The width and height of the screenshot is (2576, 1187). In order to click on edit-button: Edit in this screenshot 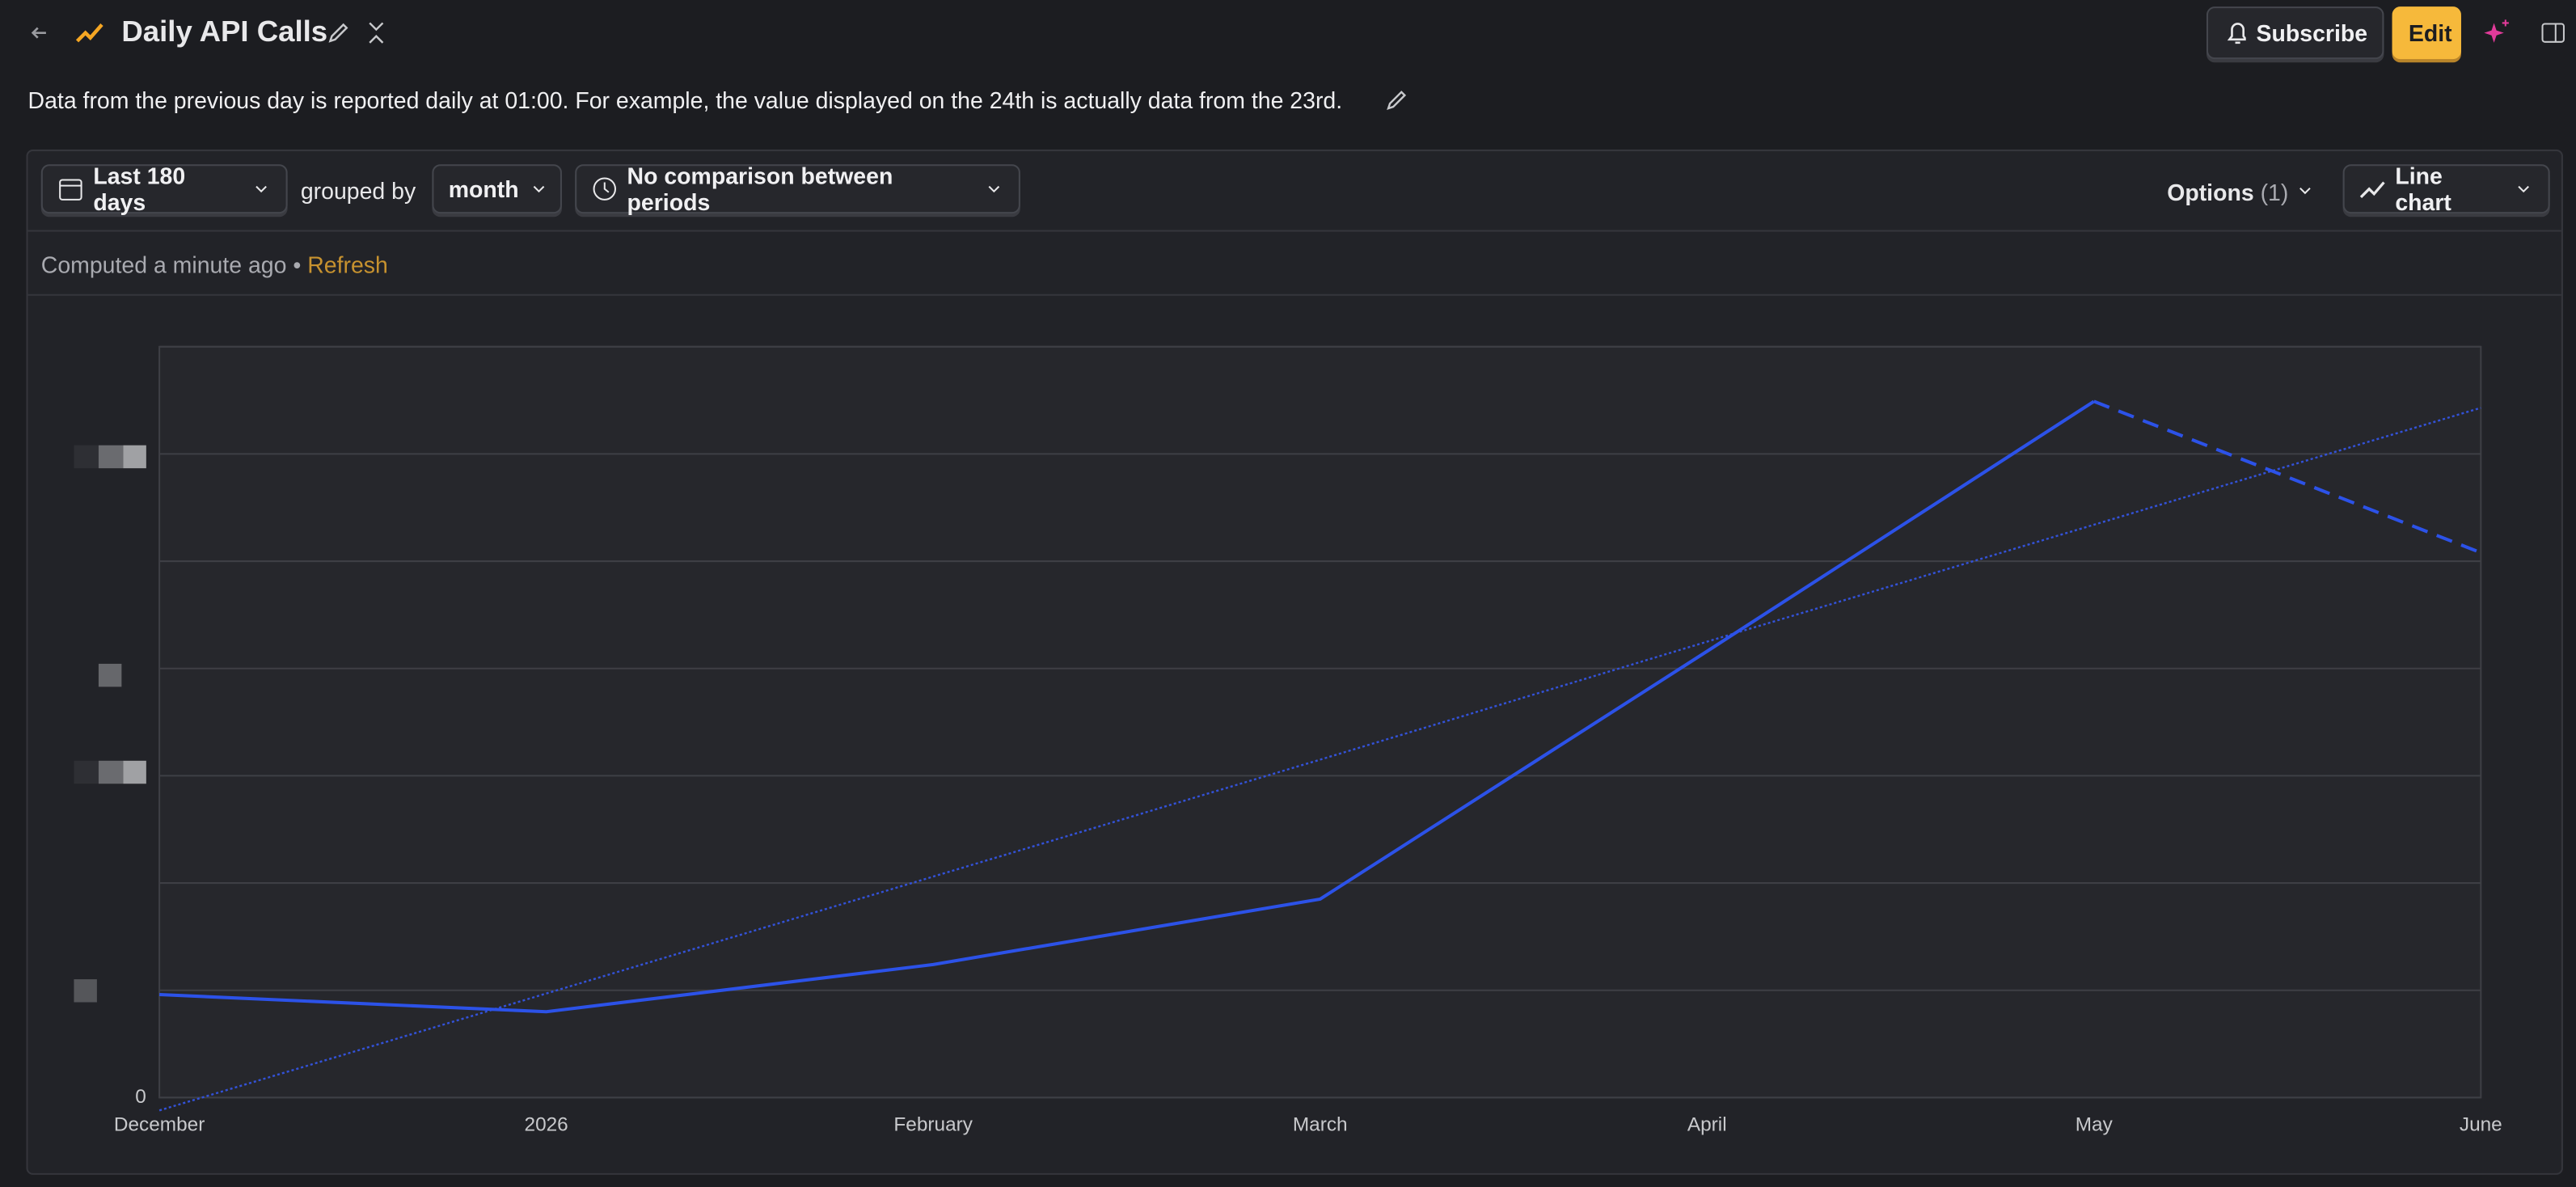, I will do `click(2426, 33)`.